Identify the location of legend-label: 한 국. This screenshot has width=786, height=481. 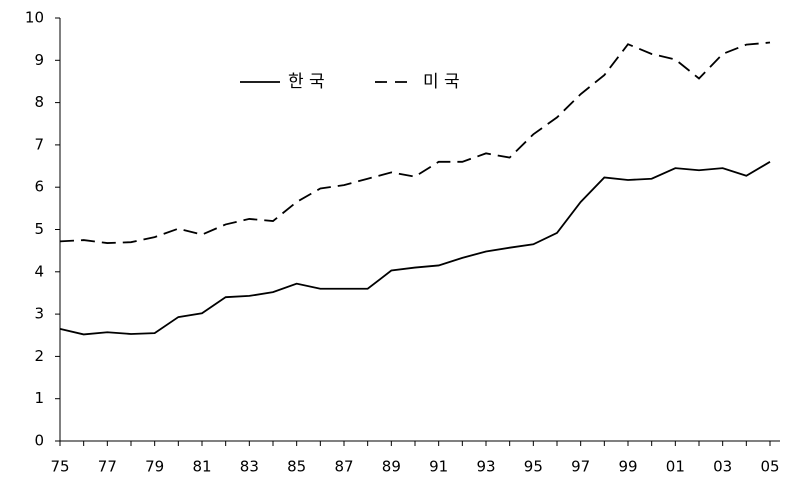
(306, 82).